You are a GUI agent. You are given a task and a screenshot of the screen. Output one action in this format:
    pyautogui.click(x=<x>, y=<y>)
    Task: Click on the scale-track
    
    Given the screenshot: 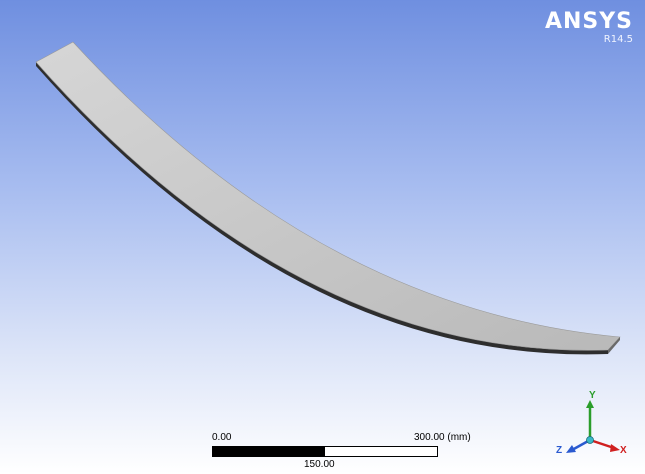 What is the action you would take?
    pyautogui.click(x=325, y=451)
    